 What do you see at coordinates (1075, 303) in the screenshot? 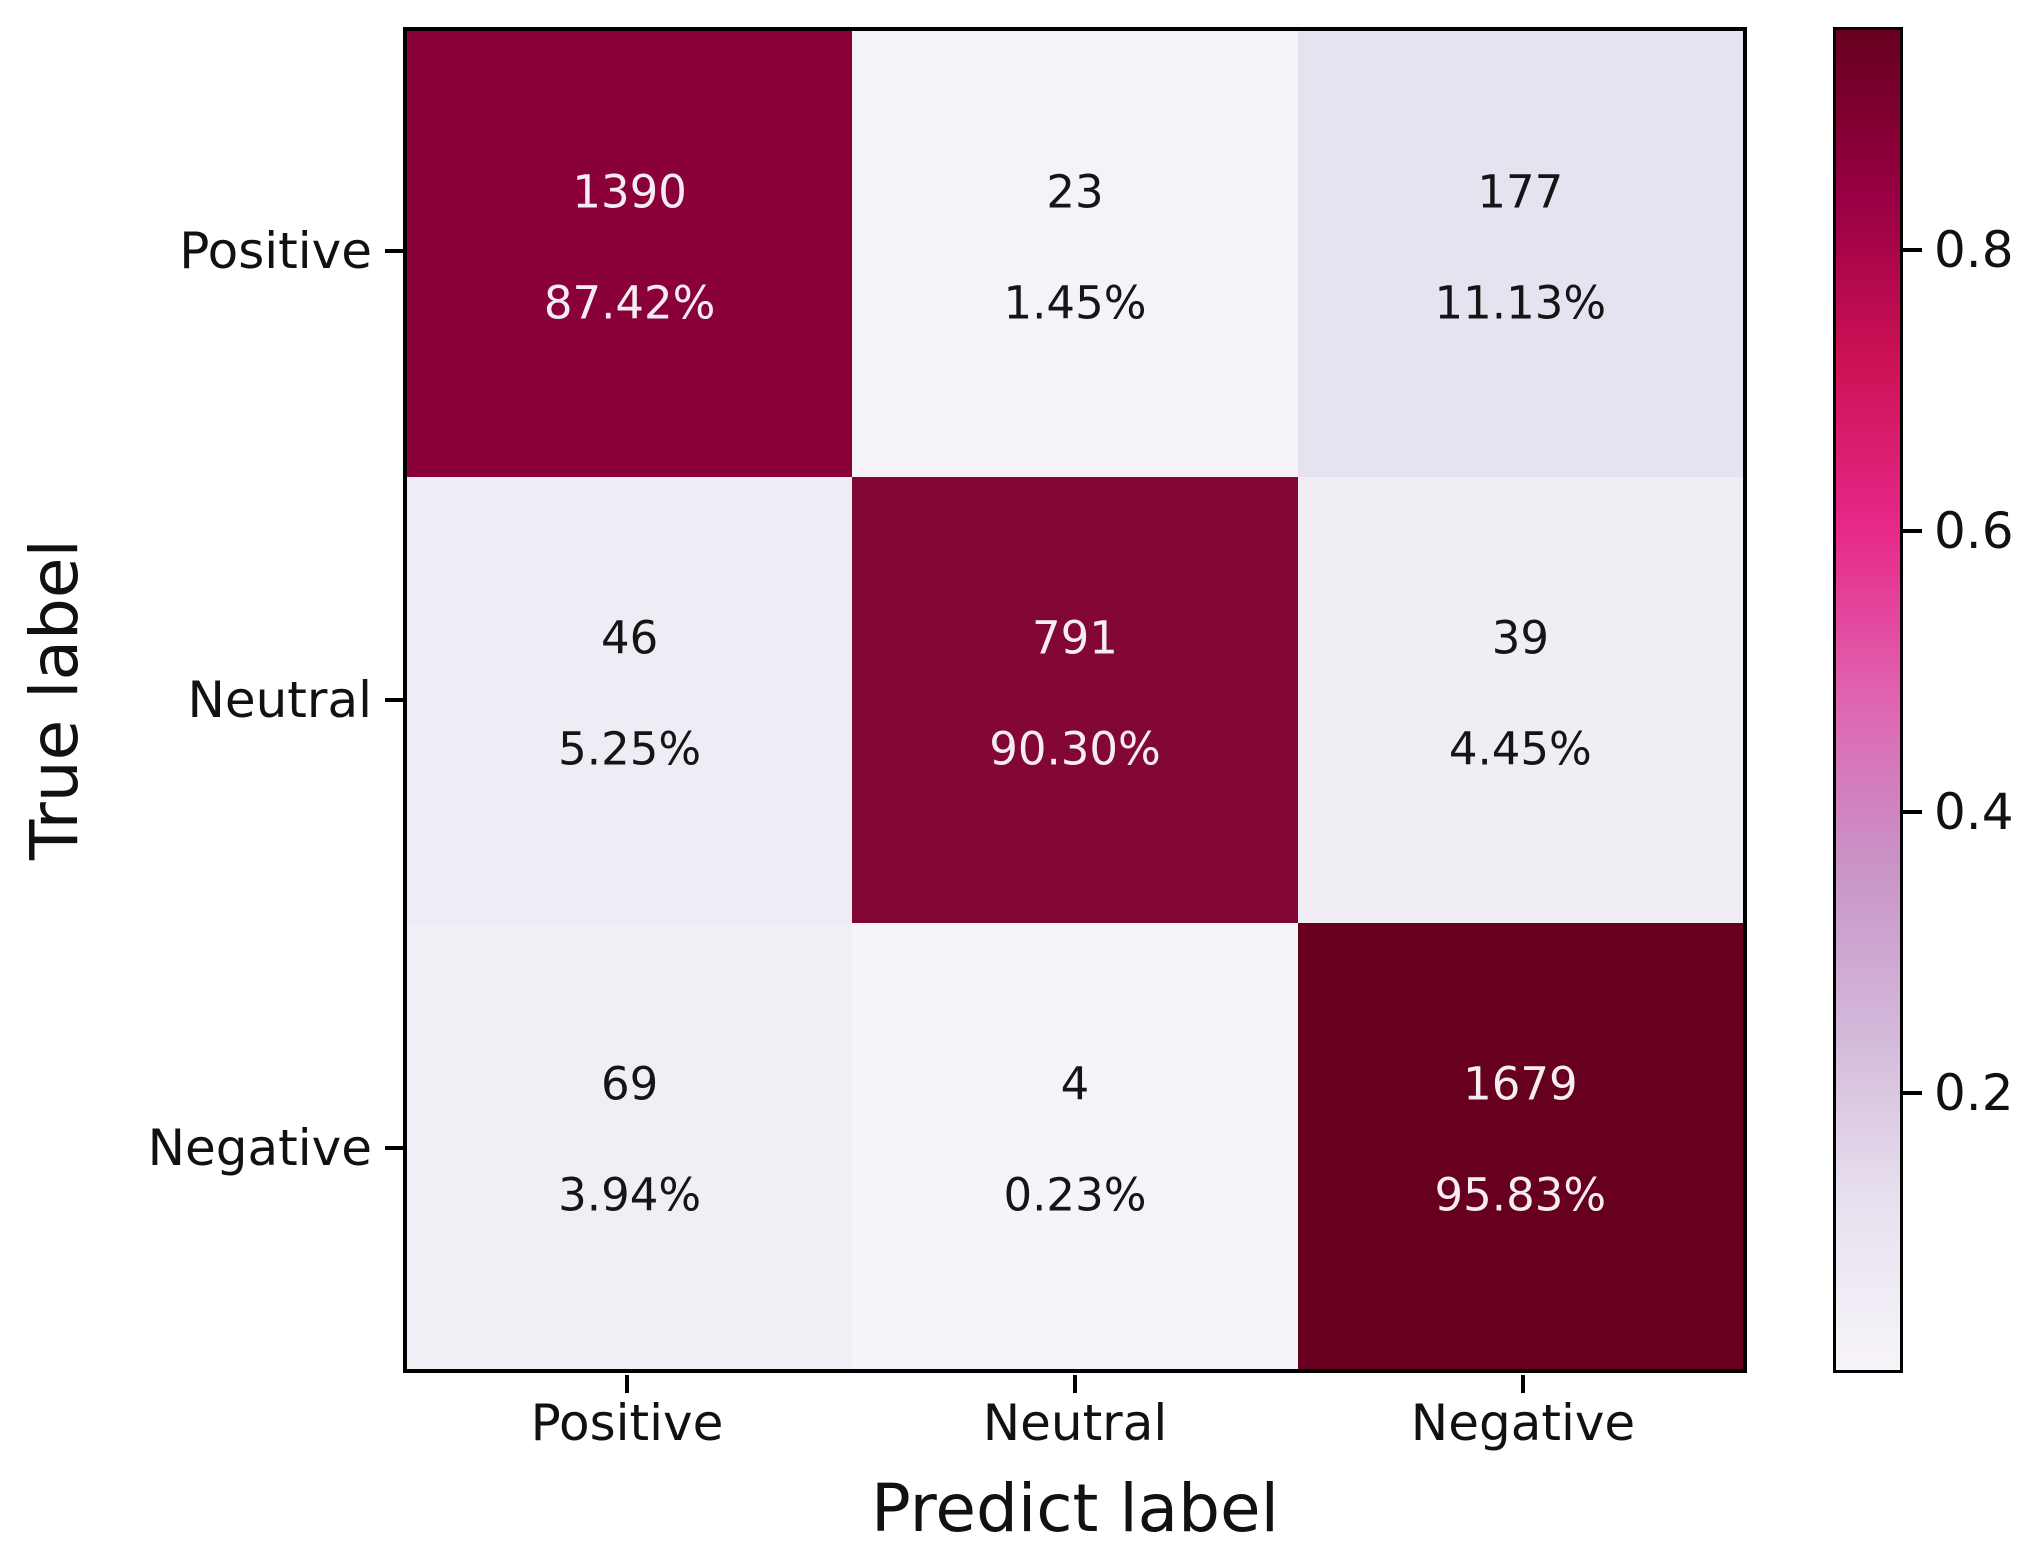
I see `cell-percent: 1.45%` at bounding box center [1075, 303].